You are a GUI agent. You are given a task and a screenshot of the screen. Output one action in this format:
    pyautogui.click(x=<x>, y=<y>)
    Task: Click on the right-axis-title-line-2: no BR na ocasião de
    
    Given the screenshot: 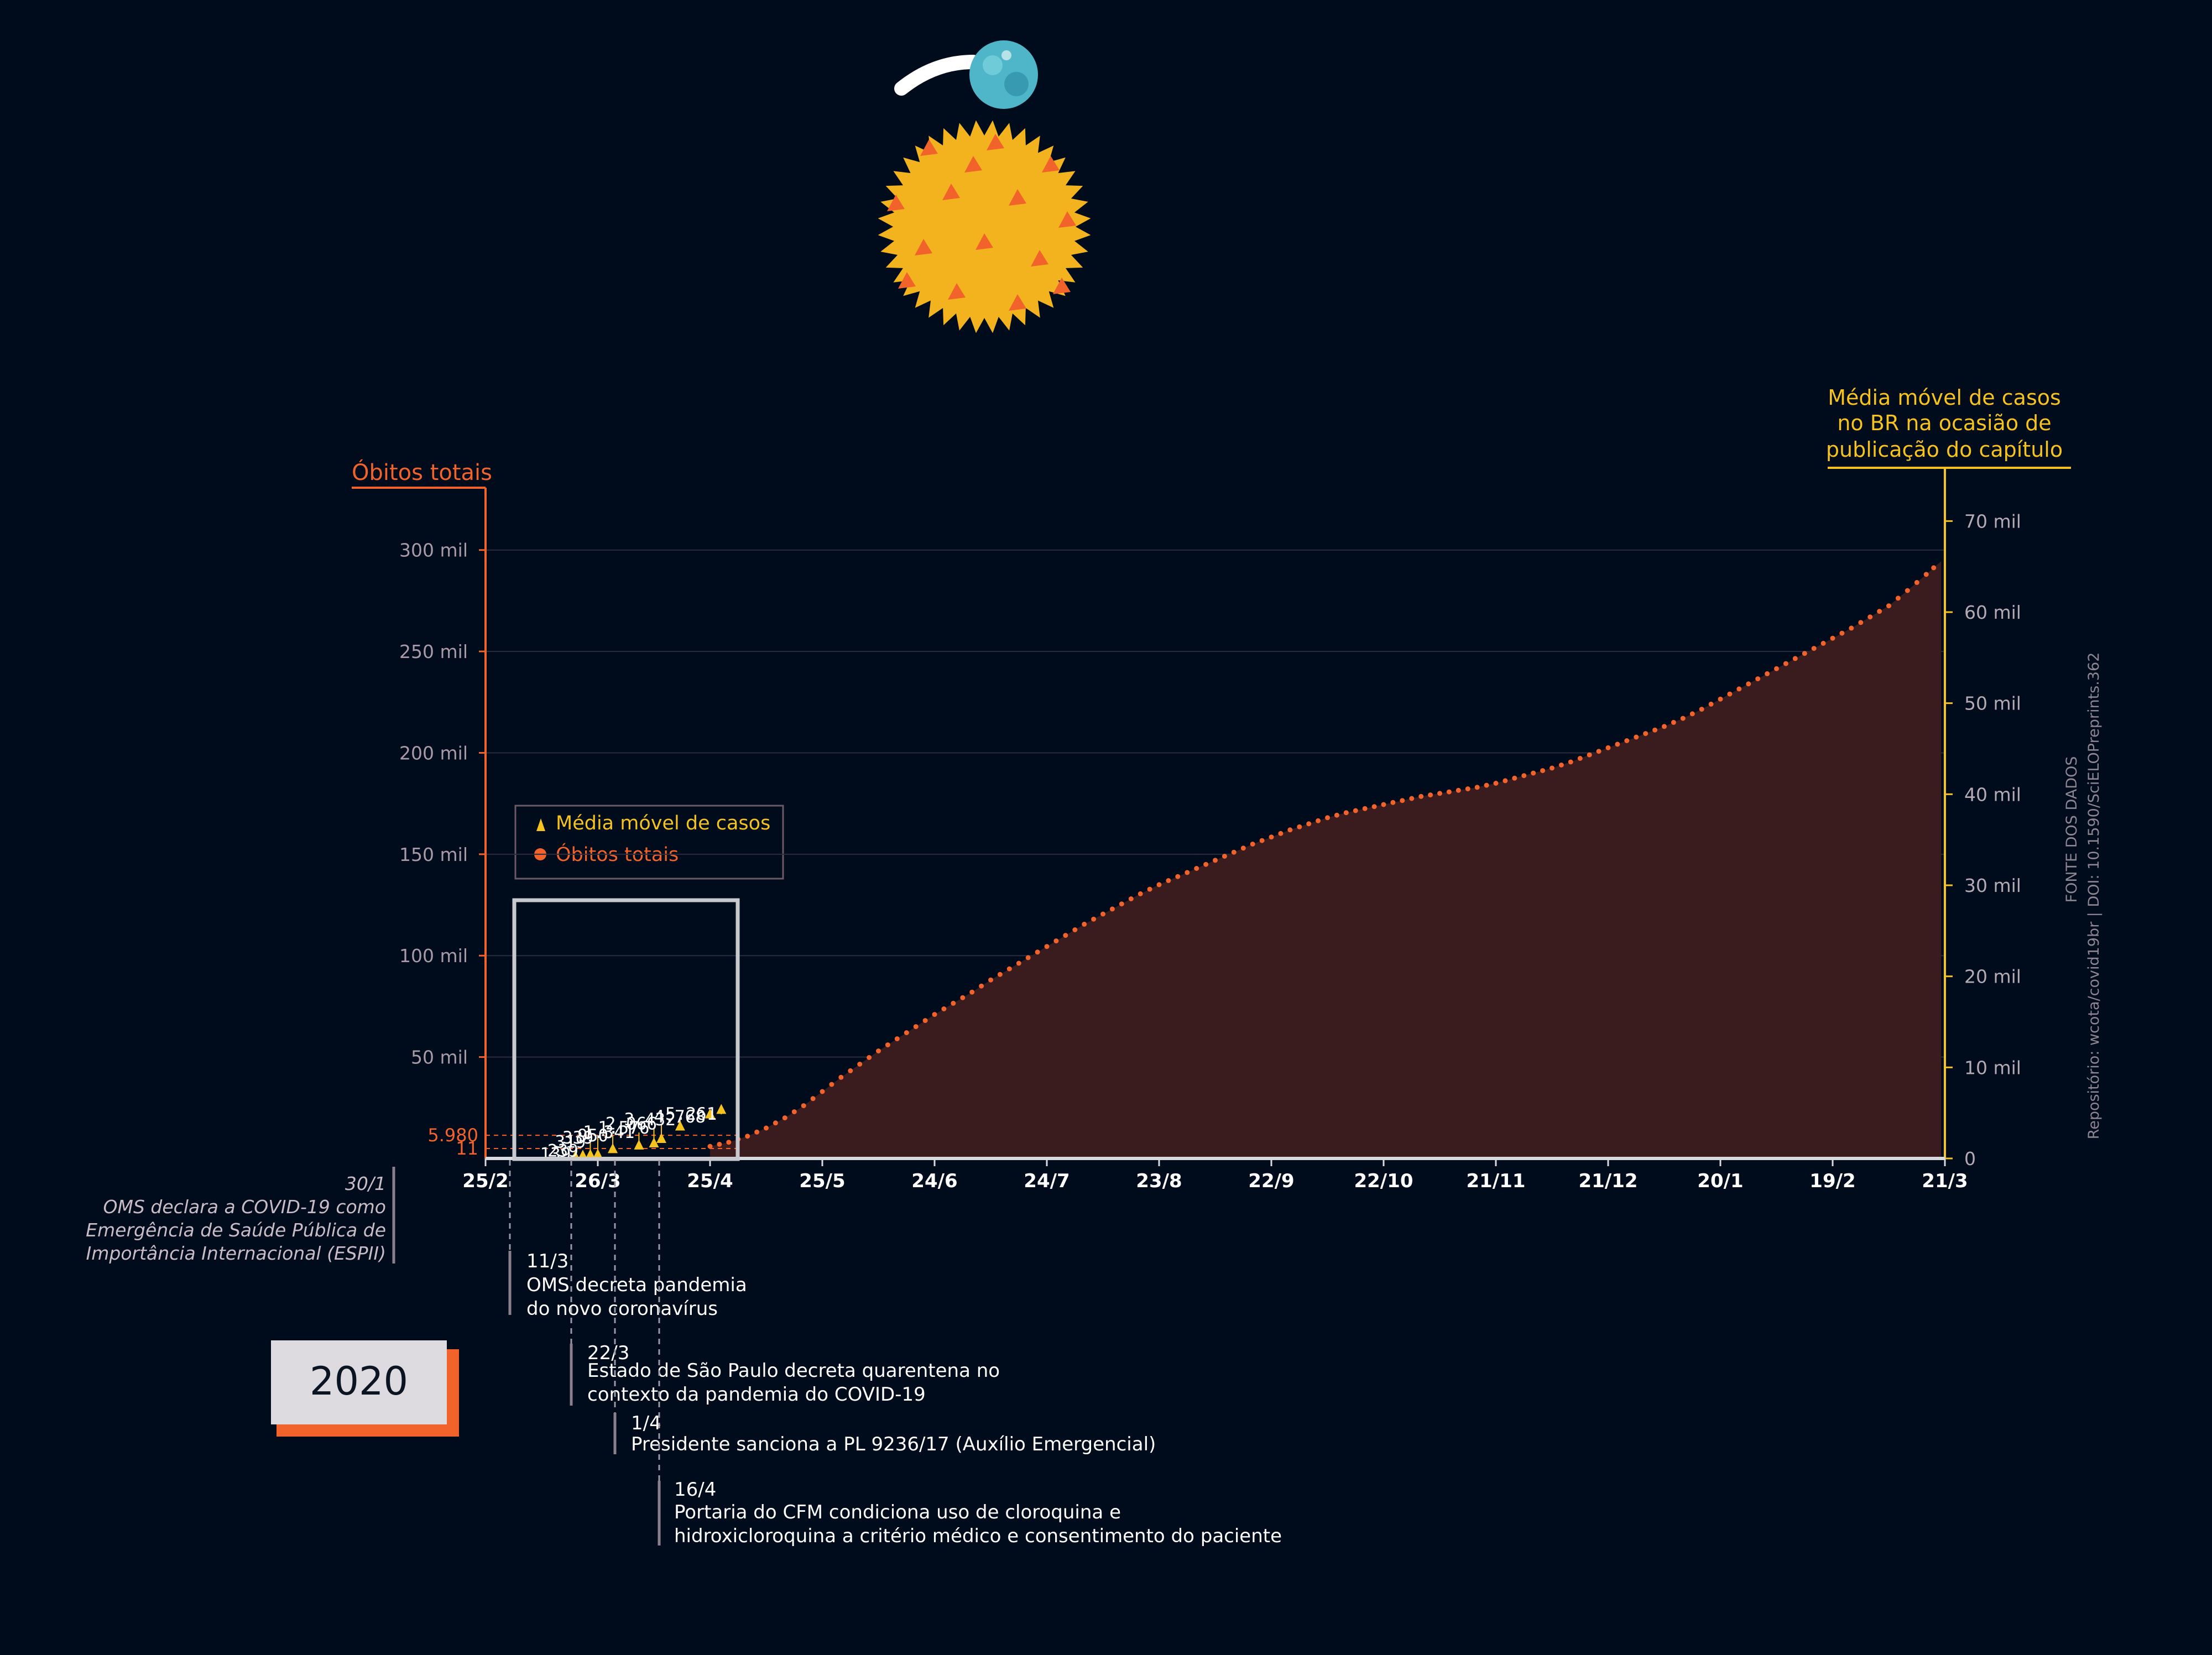 What is the action you would take?
    pyautogui.click(x=1944, y=423)
    